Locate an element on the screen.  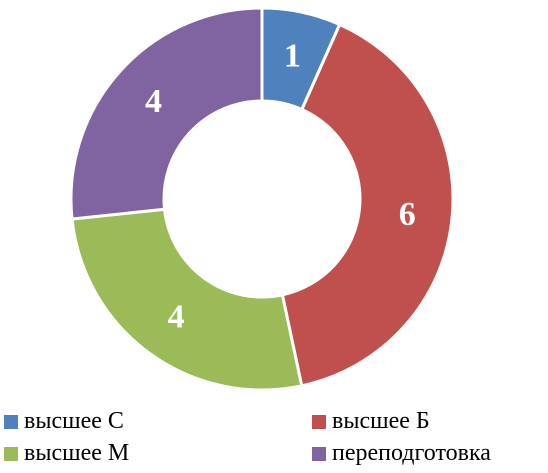
legend-label-1: высшее С is located at coordinates (74, 421).